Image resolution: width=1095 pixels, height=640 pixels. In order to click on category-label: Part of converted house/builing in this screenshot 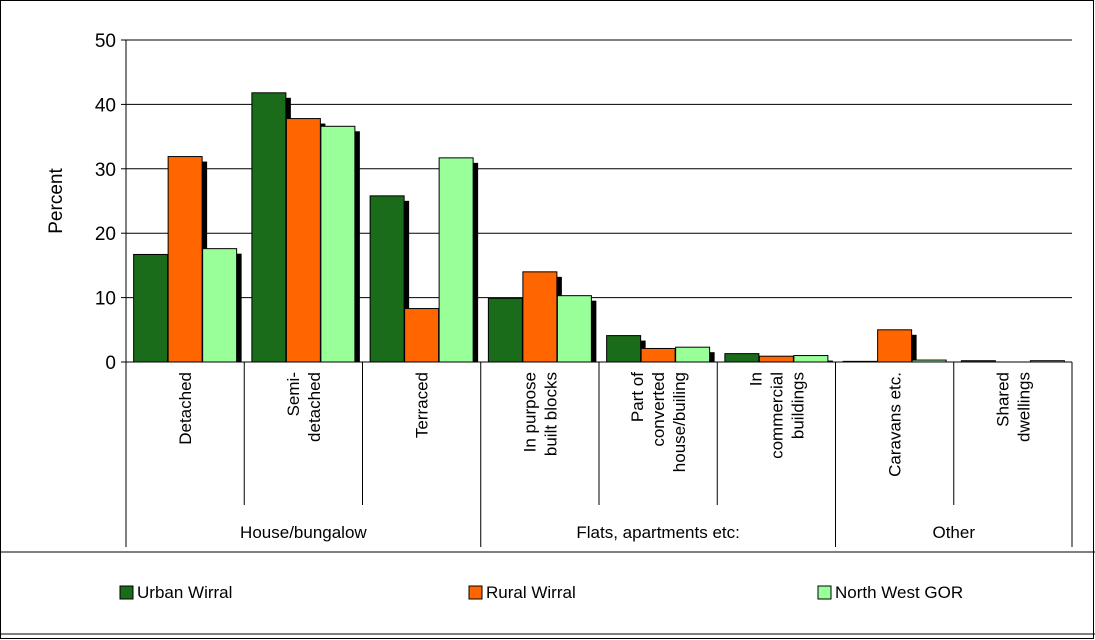, I will do `click(658, 422)`.